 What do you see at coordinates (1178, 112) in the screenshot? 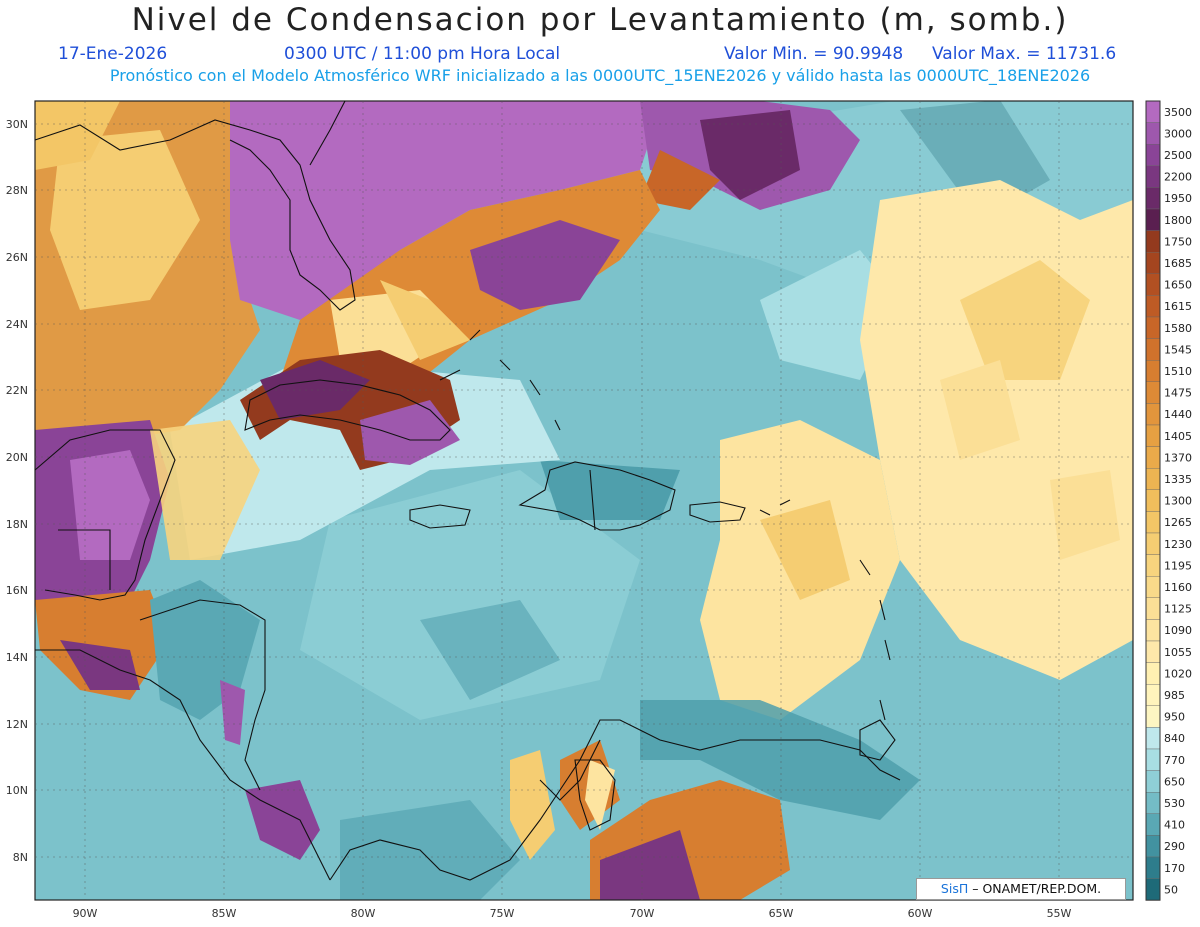
I see `legend-label: 3500` at bounding box center [1178, 112].